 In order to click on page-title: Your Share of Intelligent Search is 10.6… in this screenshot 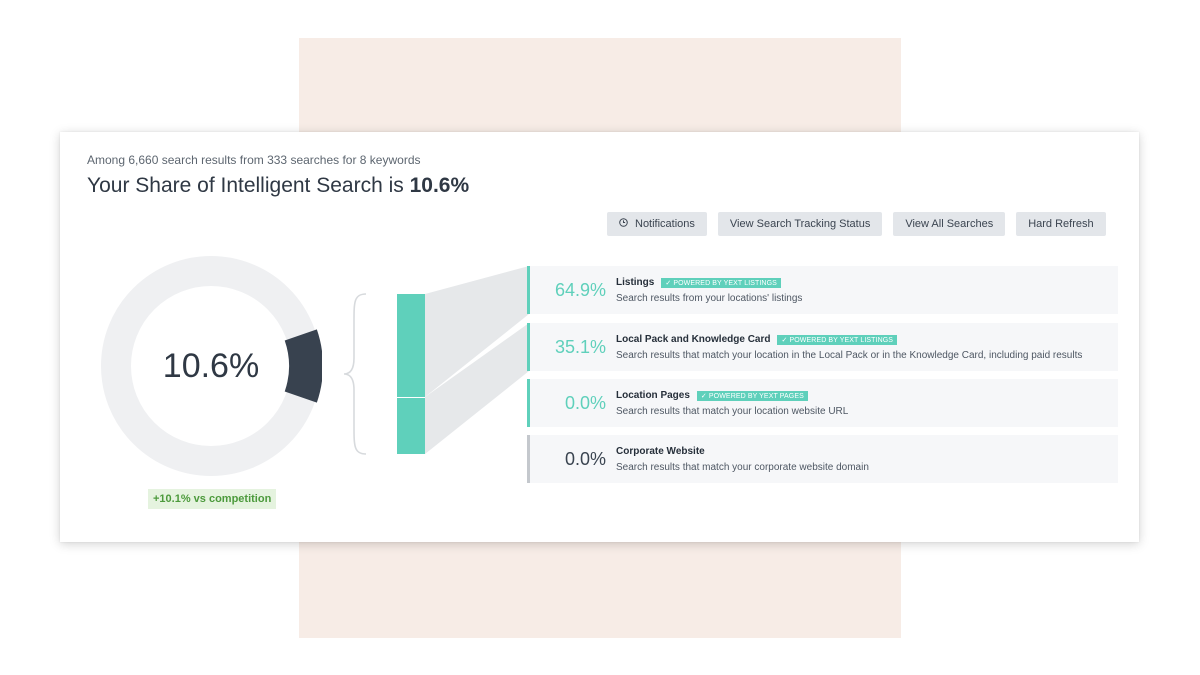, I will do `click(278, 186)`.